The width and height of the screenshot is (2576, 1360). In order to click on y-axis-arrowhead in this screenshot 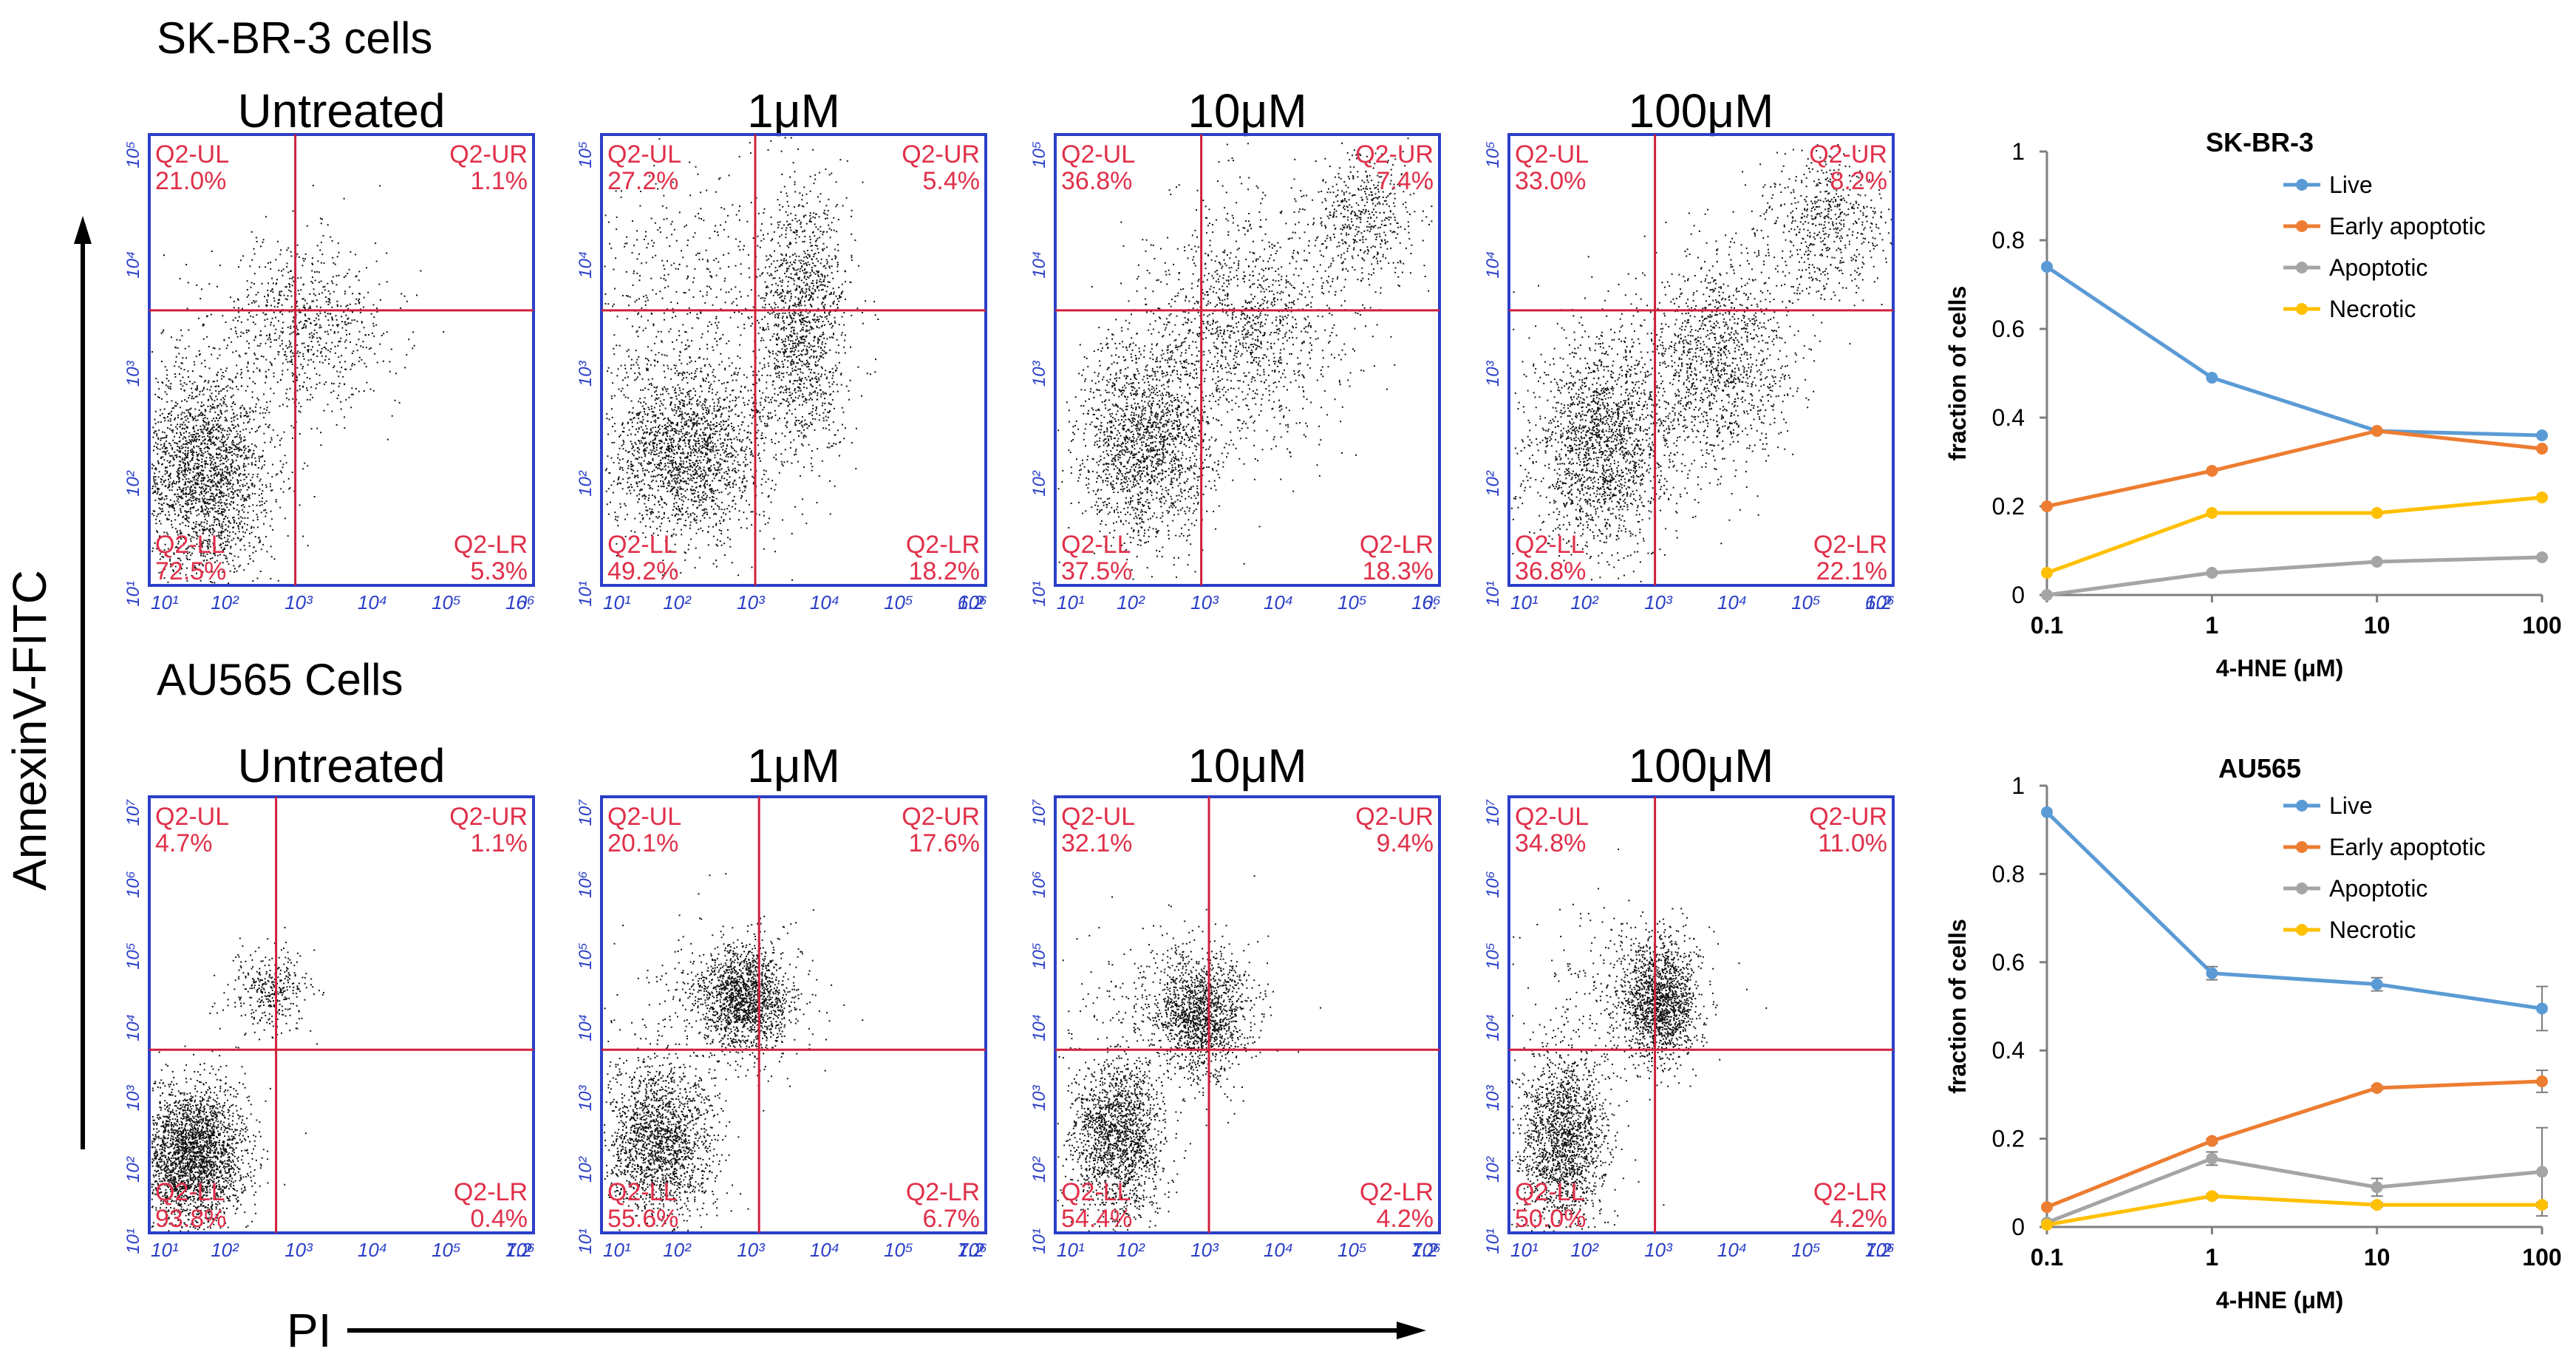, I will do `click(83, 230)`.